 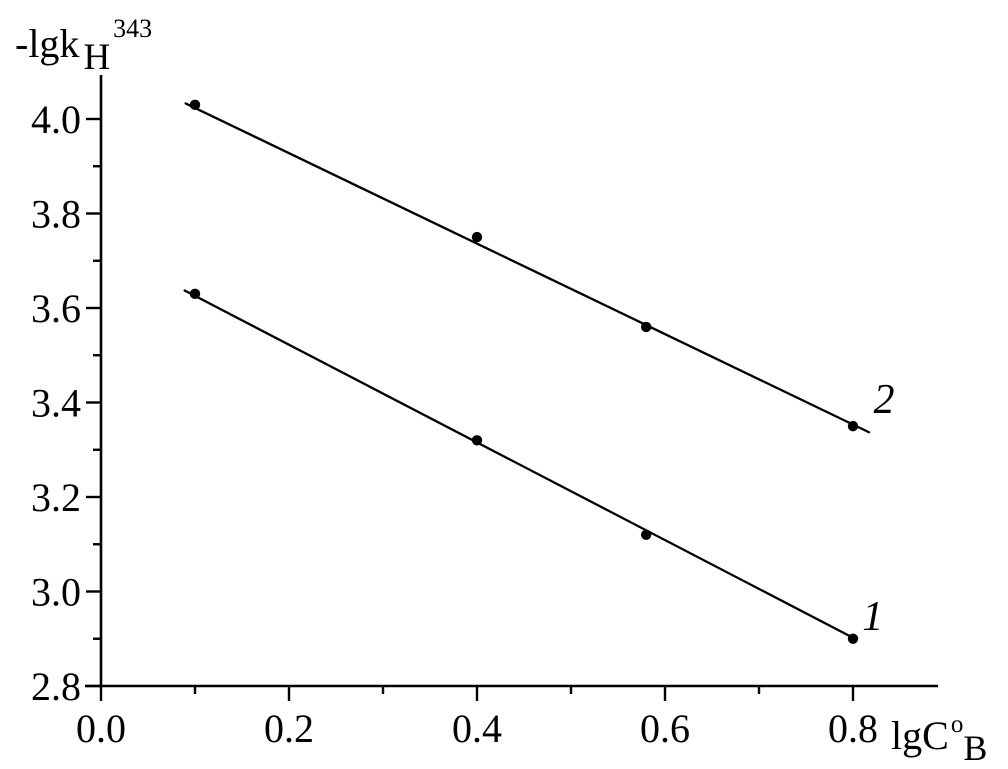 I want to click on x-tick-label: 0.6, so click(x=665, y=728).